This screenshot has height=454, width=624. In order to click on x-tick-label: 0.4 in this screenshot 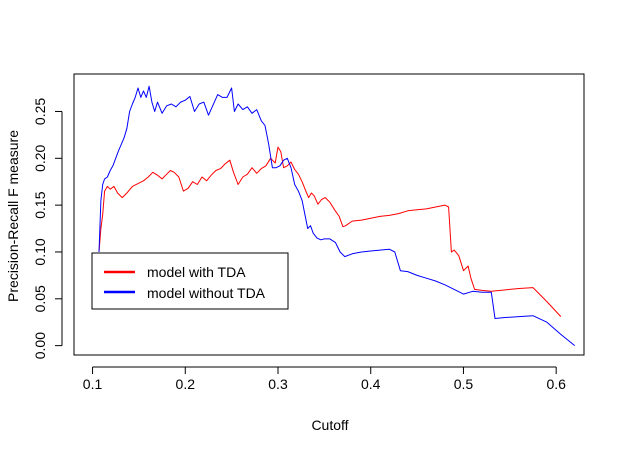, I will do `click(371, 384)`.